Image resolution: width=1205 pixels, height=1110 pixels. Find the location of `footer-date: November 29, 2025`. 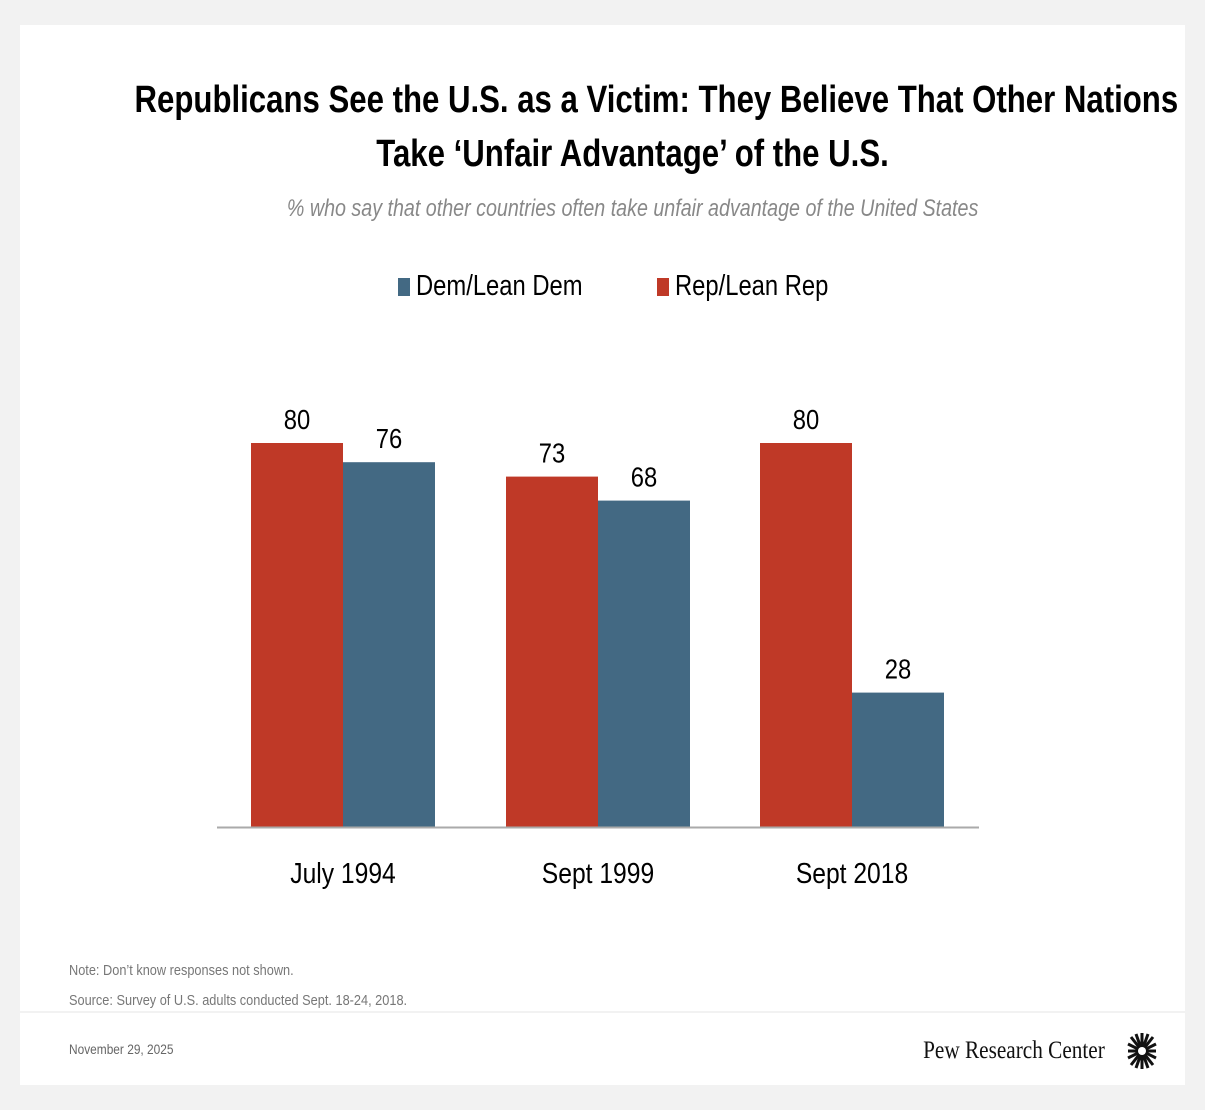

footer-date: November 29, 2025 is located at coordinates (121, 1049).